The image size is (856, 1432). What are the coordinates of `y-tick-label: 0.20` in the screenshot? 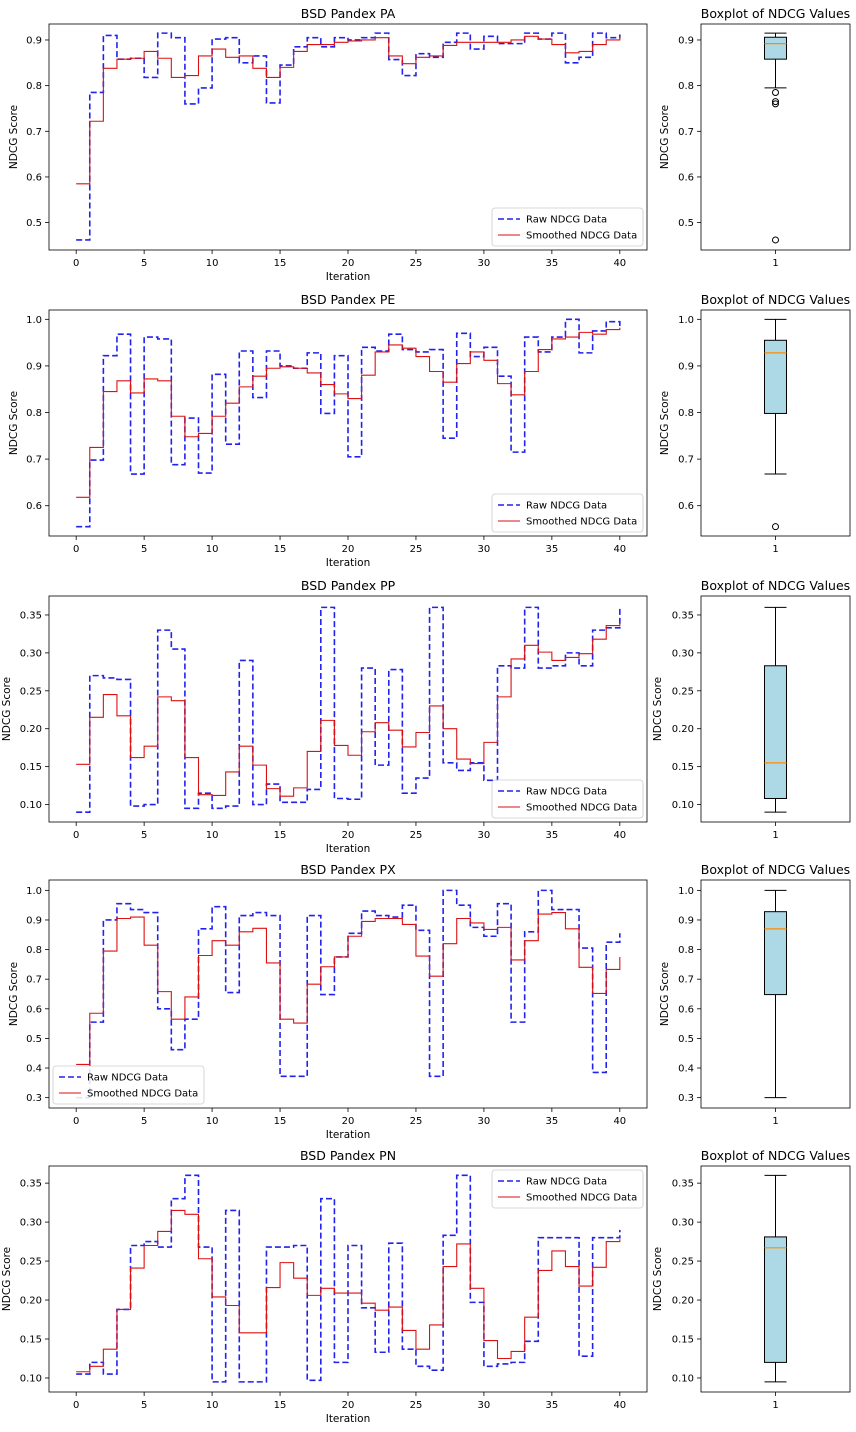 It's located at (31, 1301).